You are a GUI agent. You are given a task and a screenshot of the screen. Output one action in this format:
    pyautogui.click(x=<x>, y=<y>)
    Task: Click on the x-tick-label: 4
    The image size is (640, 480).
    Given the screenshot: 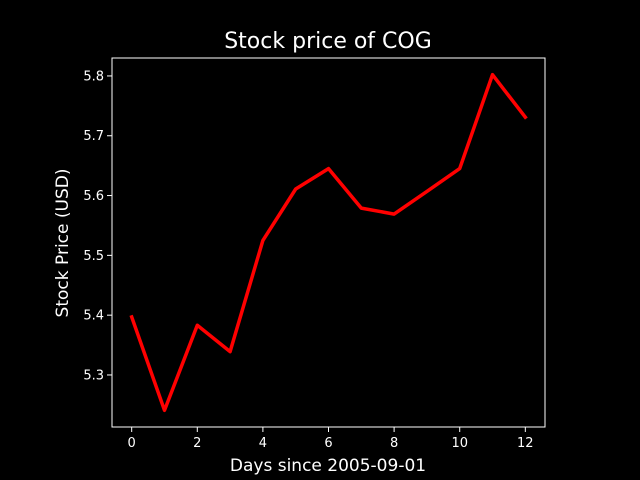 What is the action you would take?
    pyautogui.click(x=263, y=443)
    